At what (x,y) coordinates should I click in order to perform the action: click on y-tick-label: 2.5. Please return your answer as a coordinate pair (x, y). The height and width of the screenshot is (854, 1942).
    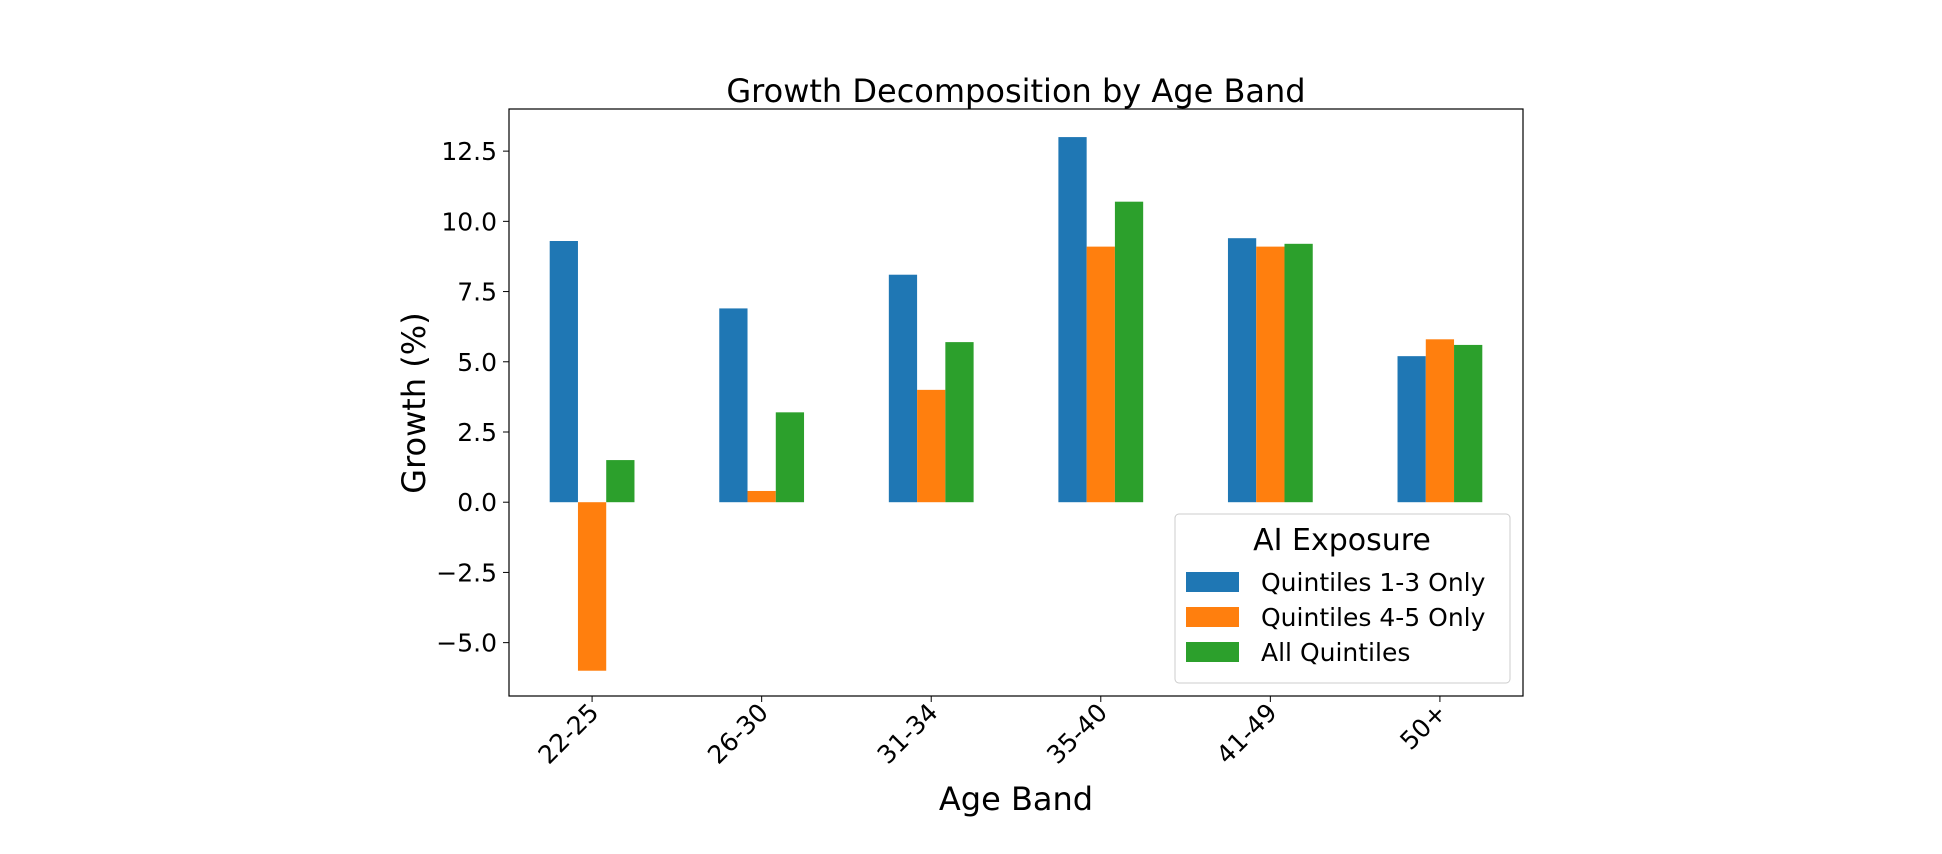
    Looking at the image, I should click on (477, 432).